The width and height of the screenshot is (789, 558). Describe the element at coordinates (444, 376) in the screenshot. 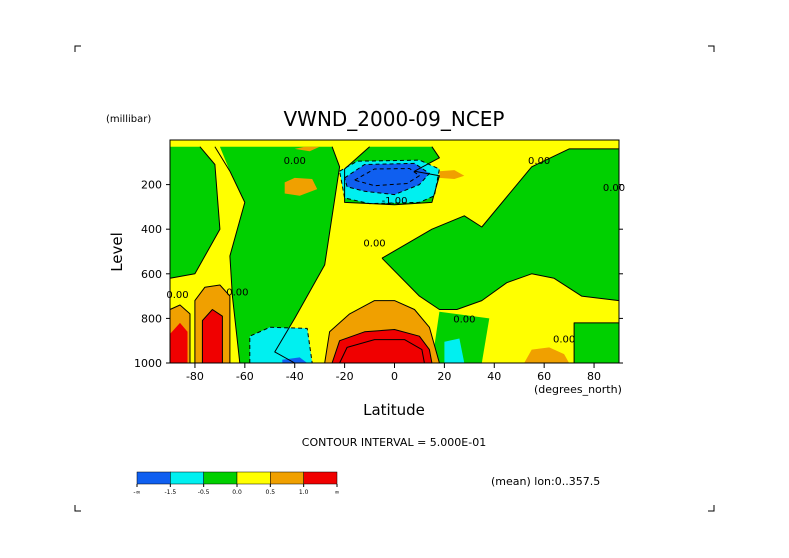

I see `x-tick-label: 20` at that location.